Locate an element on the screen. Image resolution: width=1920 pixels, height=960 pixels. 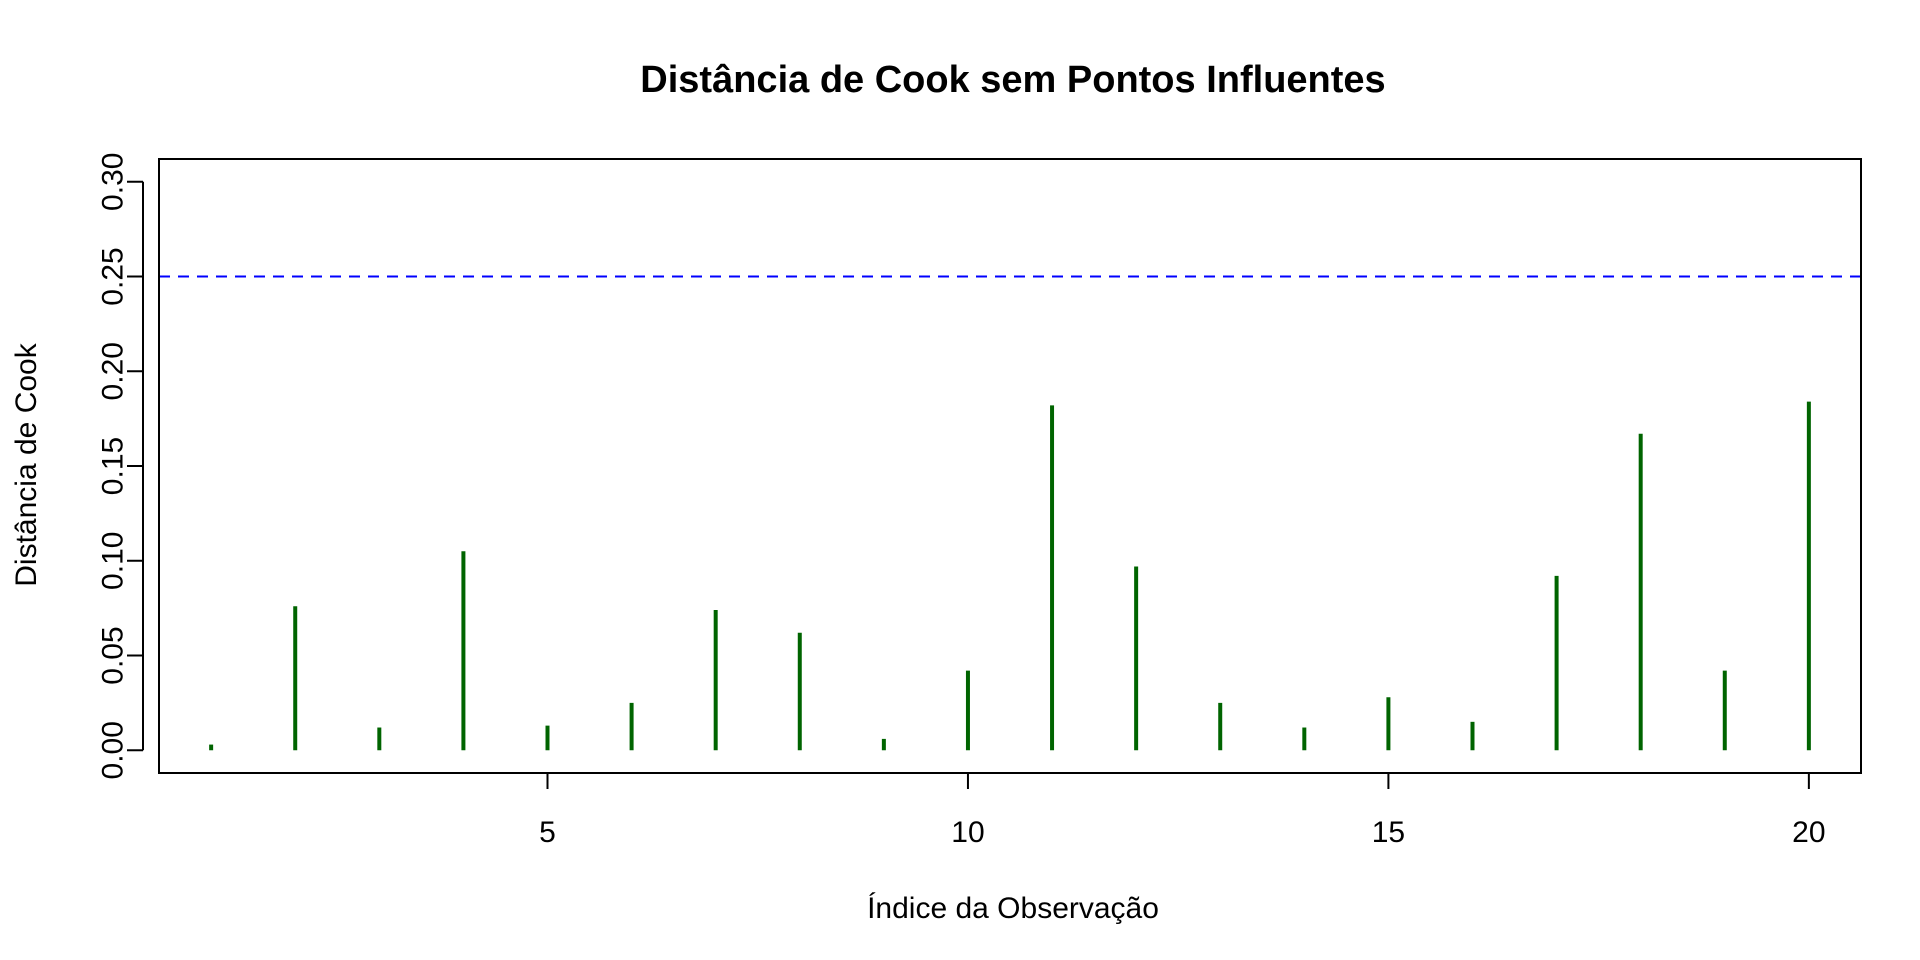
y-axis: 0.00 0.05 0.10 0.15 0.20 0.25 0.30 is located at coordinates (120, 466).